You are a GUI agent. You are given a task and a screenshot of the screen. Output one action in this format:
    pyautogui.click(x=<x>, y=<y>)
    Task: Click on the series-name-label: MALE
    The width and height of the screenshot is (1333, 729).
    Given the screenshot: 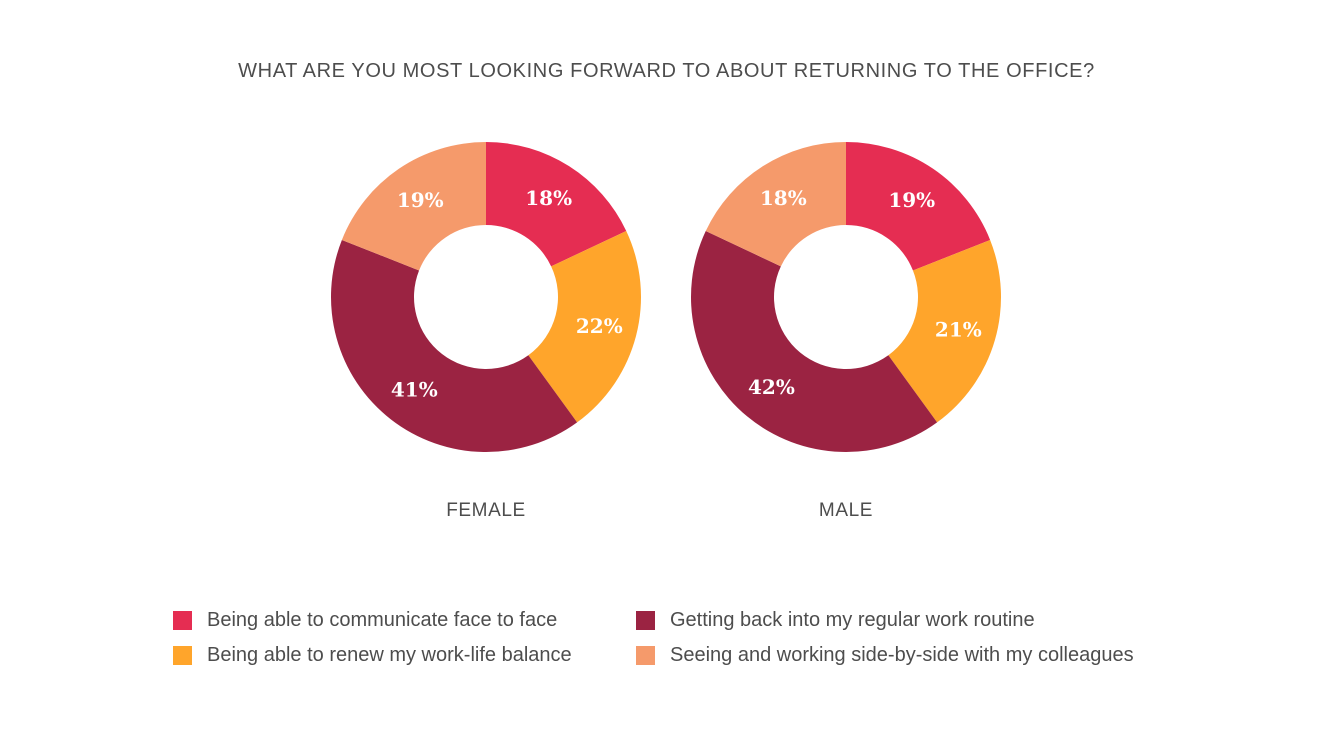 What is the action you would take?
    pyautogui.click(x=846, y=510)
    